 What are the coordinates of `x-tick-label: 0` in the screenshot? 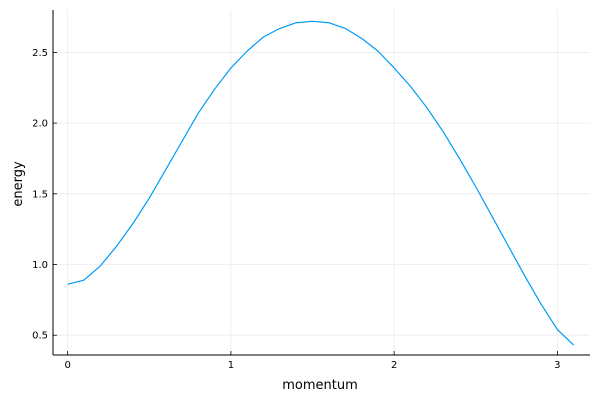 It's located at (68, 365).